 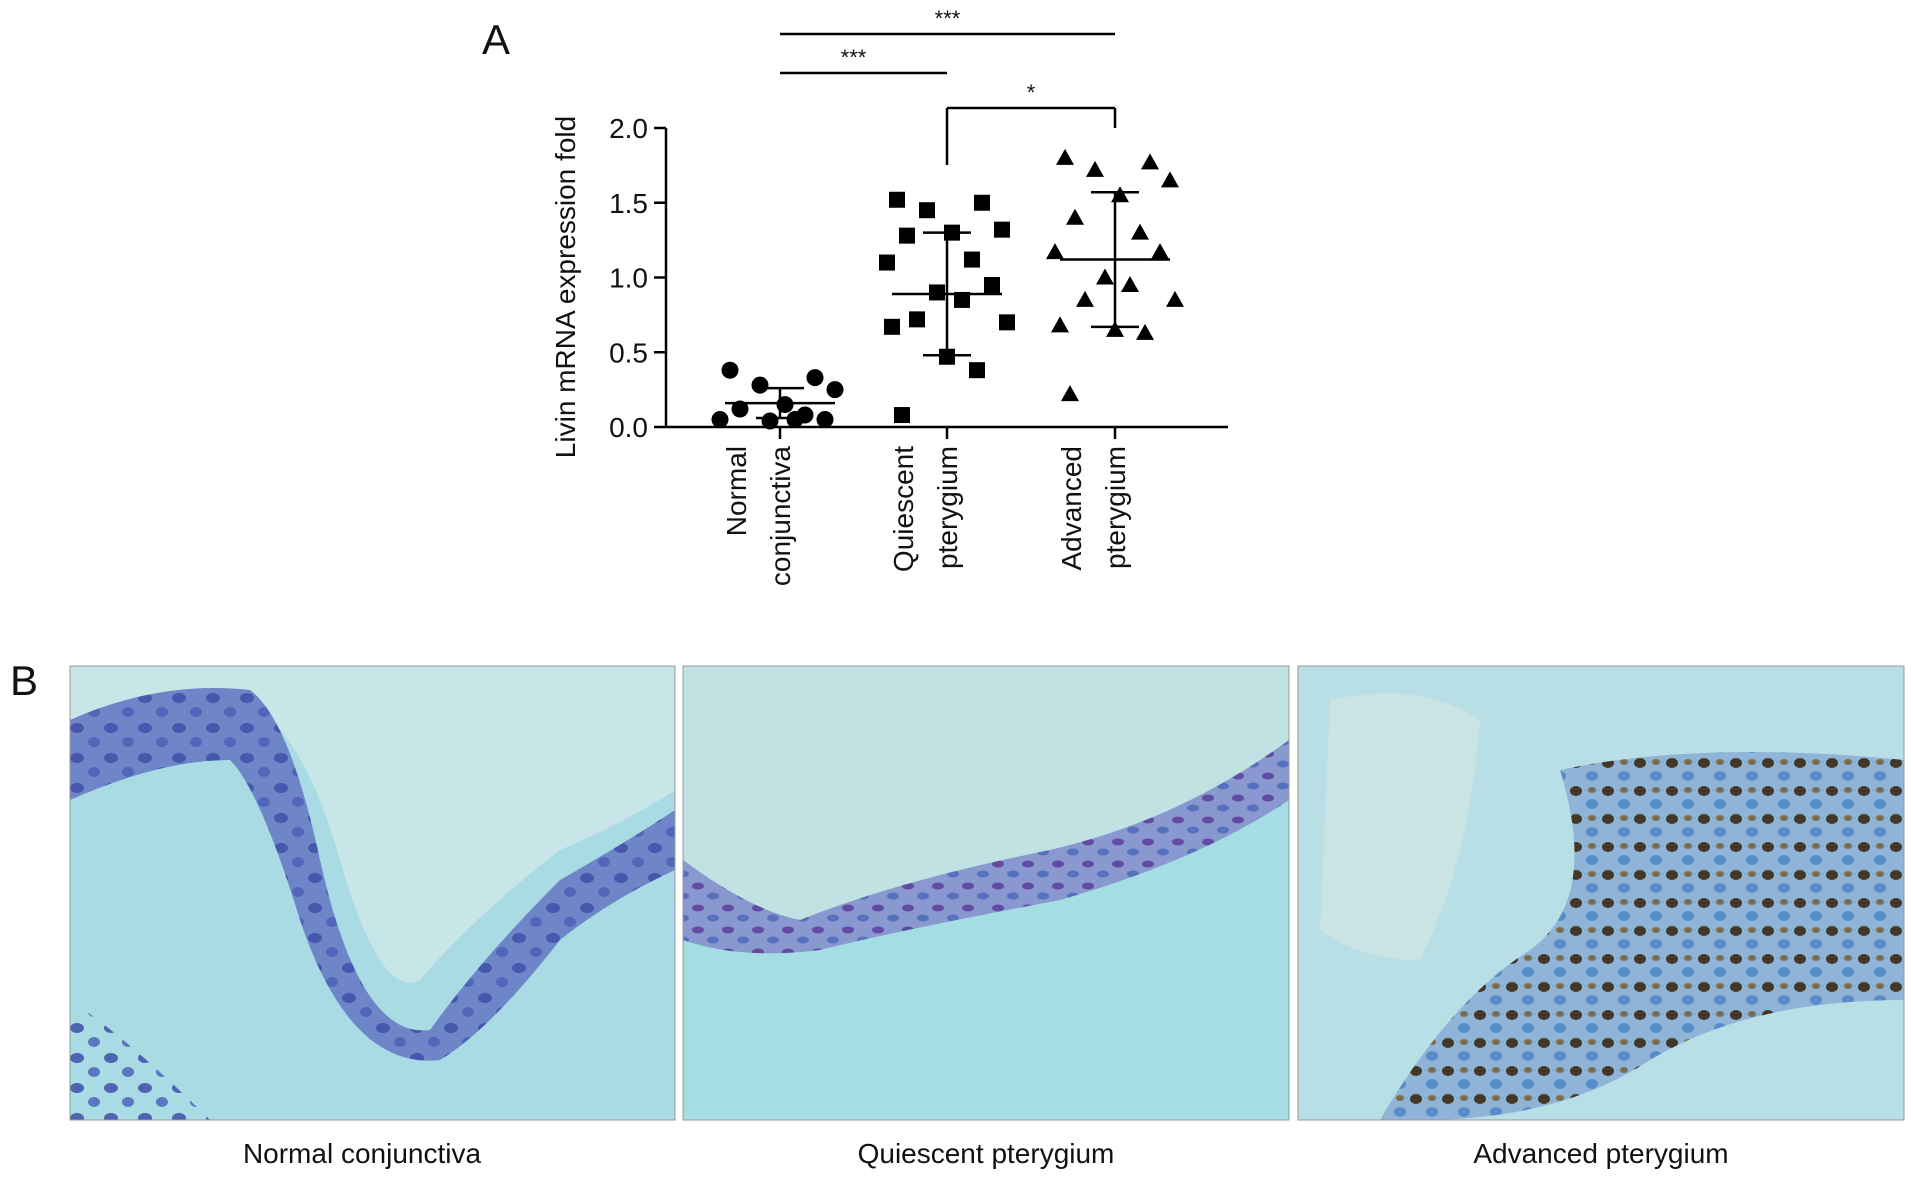 I want to click on significance-label: *, so click(x=1031, y=92).